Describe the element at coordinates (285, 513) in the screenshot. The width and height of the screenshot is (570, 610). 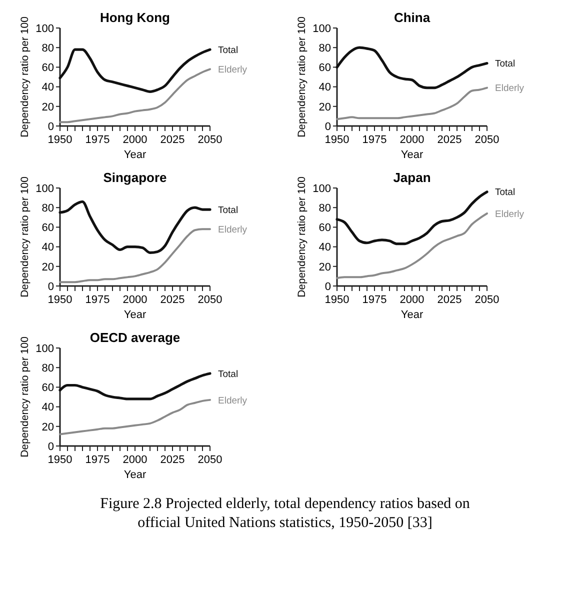
I see `caption: Figure 2.8 Projected elderly, total dependency ratios based on official United Nations statistics, 1950-2050 [33]` at that location.